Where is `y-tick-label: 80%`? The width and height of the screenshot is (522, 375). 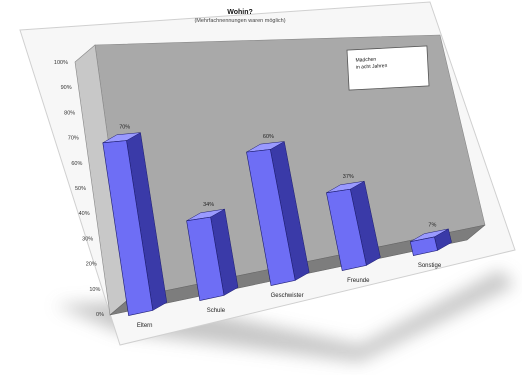 y-tick-label: 80% is located at coordinates (69, 113).